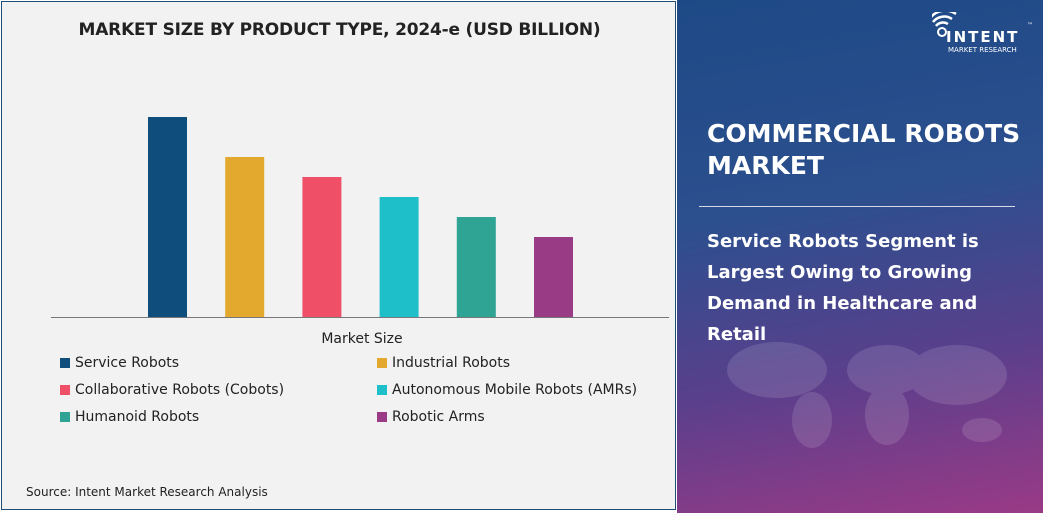 Image resolution: width=1043 pixels, height=513 pixels. What do you see at coordinates (245, 237) in the screenshot?
I see `bar-industrial-robots` at bounding box center [245, 237].